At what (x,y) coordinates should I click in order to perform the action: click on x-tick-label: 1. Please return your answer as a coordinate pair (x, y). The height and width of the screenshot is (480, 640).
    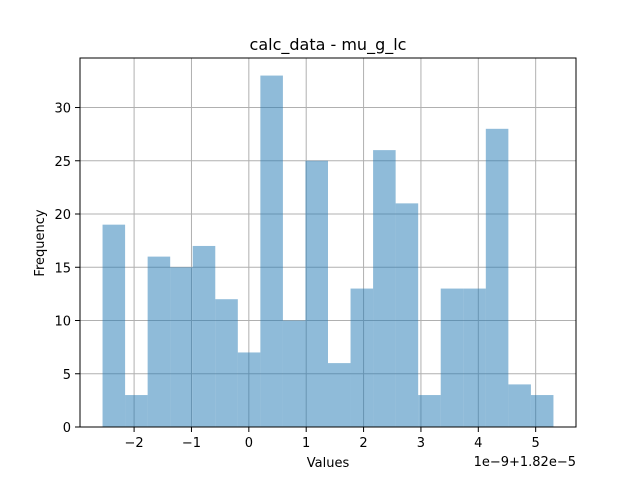
    Looking at the image, I should click on (306, 443).